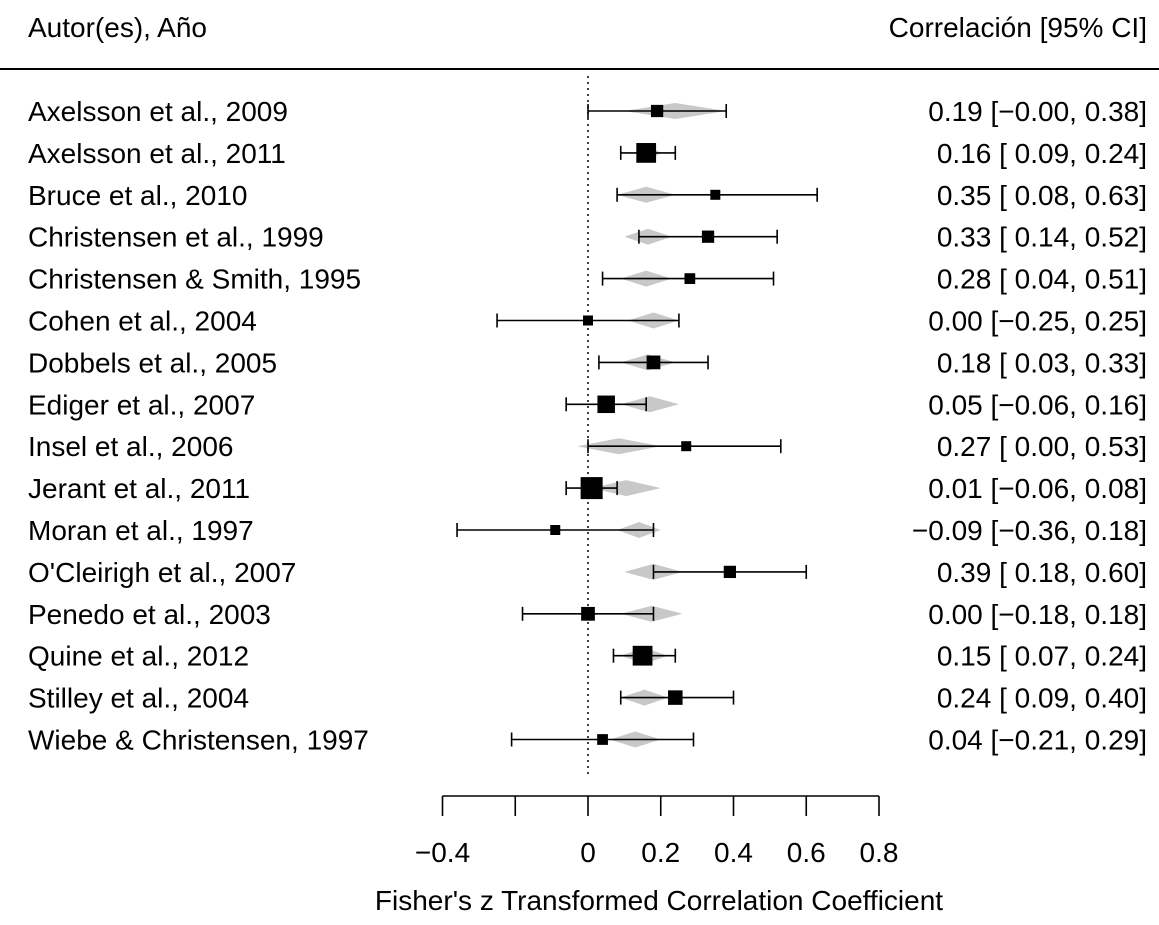 This screenshot has width=1159, height=925. What do you see at coordinates (588, 852) in the screenshot?
I see `x-tick-label: 0` at bounding box center [588, 852].